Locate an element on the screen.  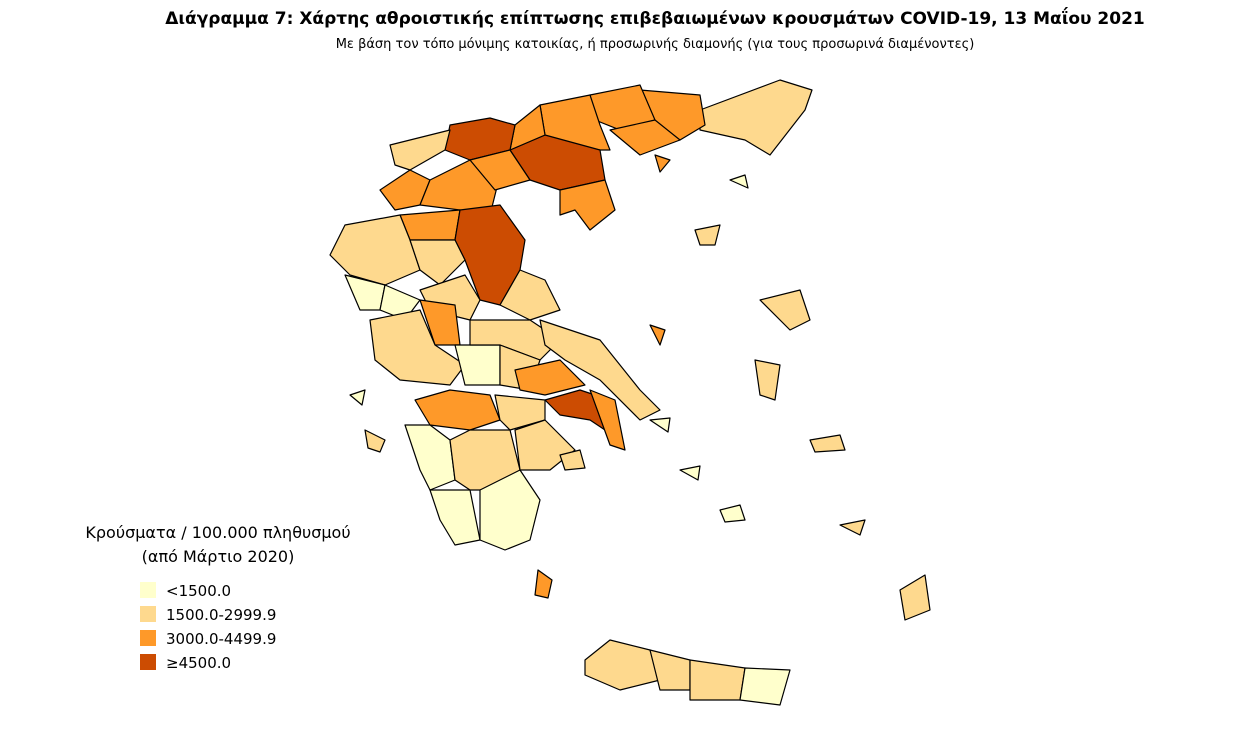
legend-label: <1500.0 is located at coordinates (198, 591).